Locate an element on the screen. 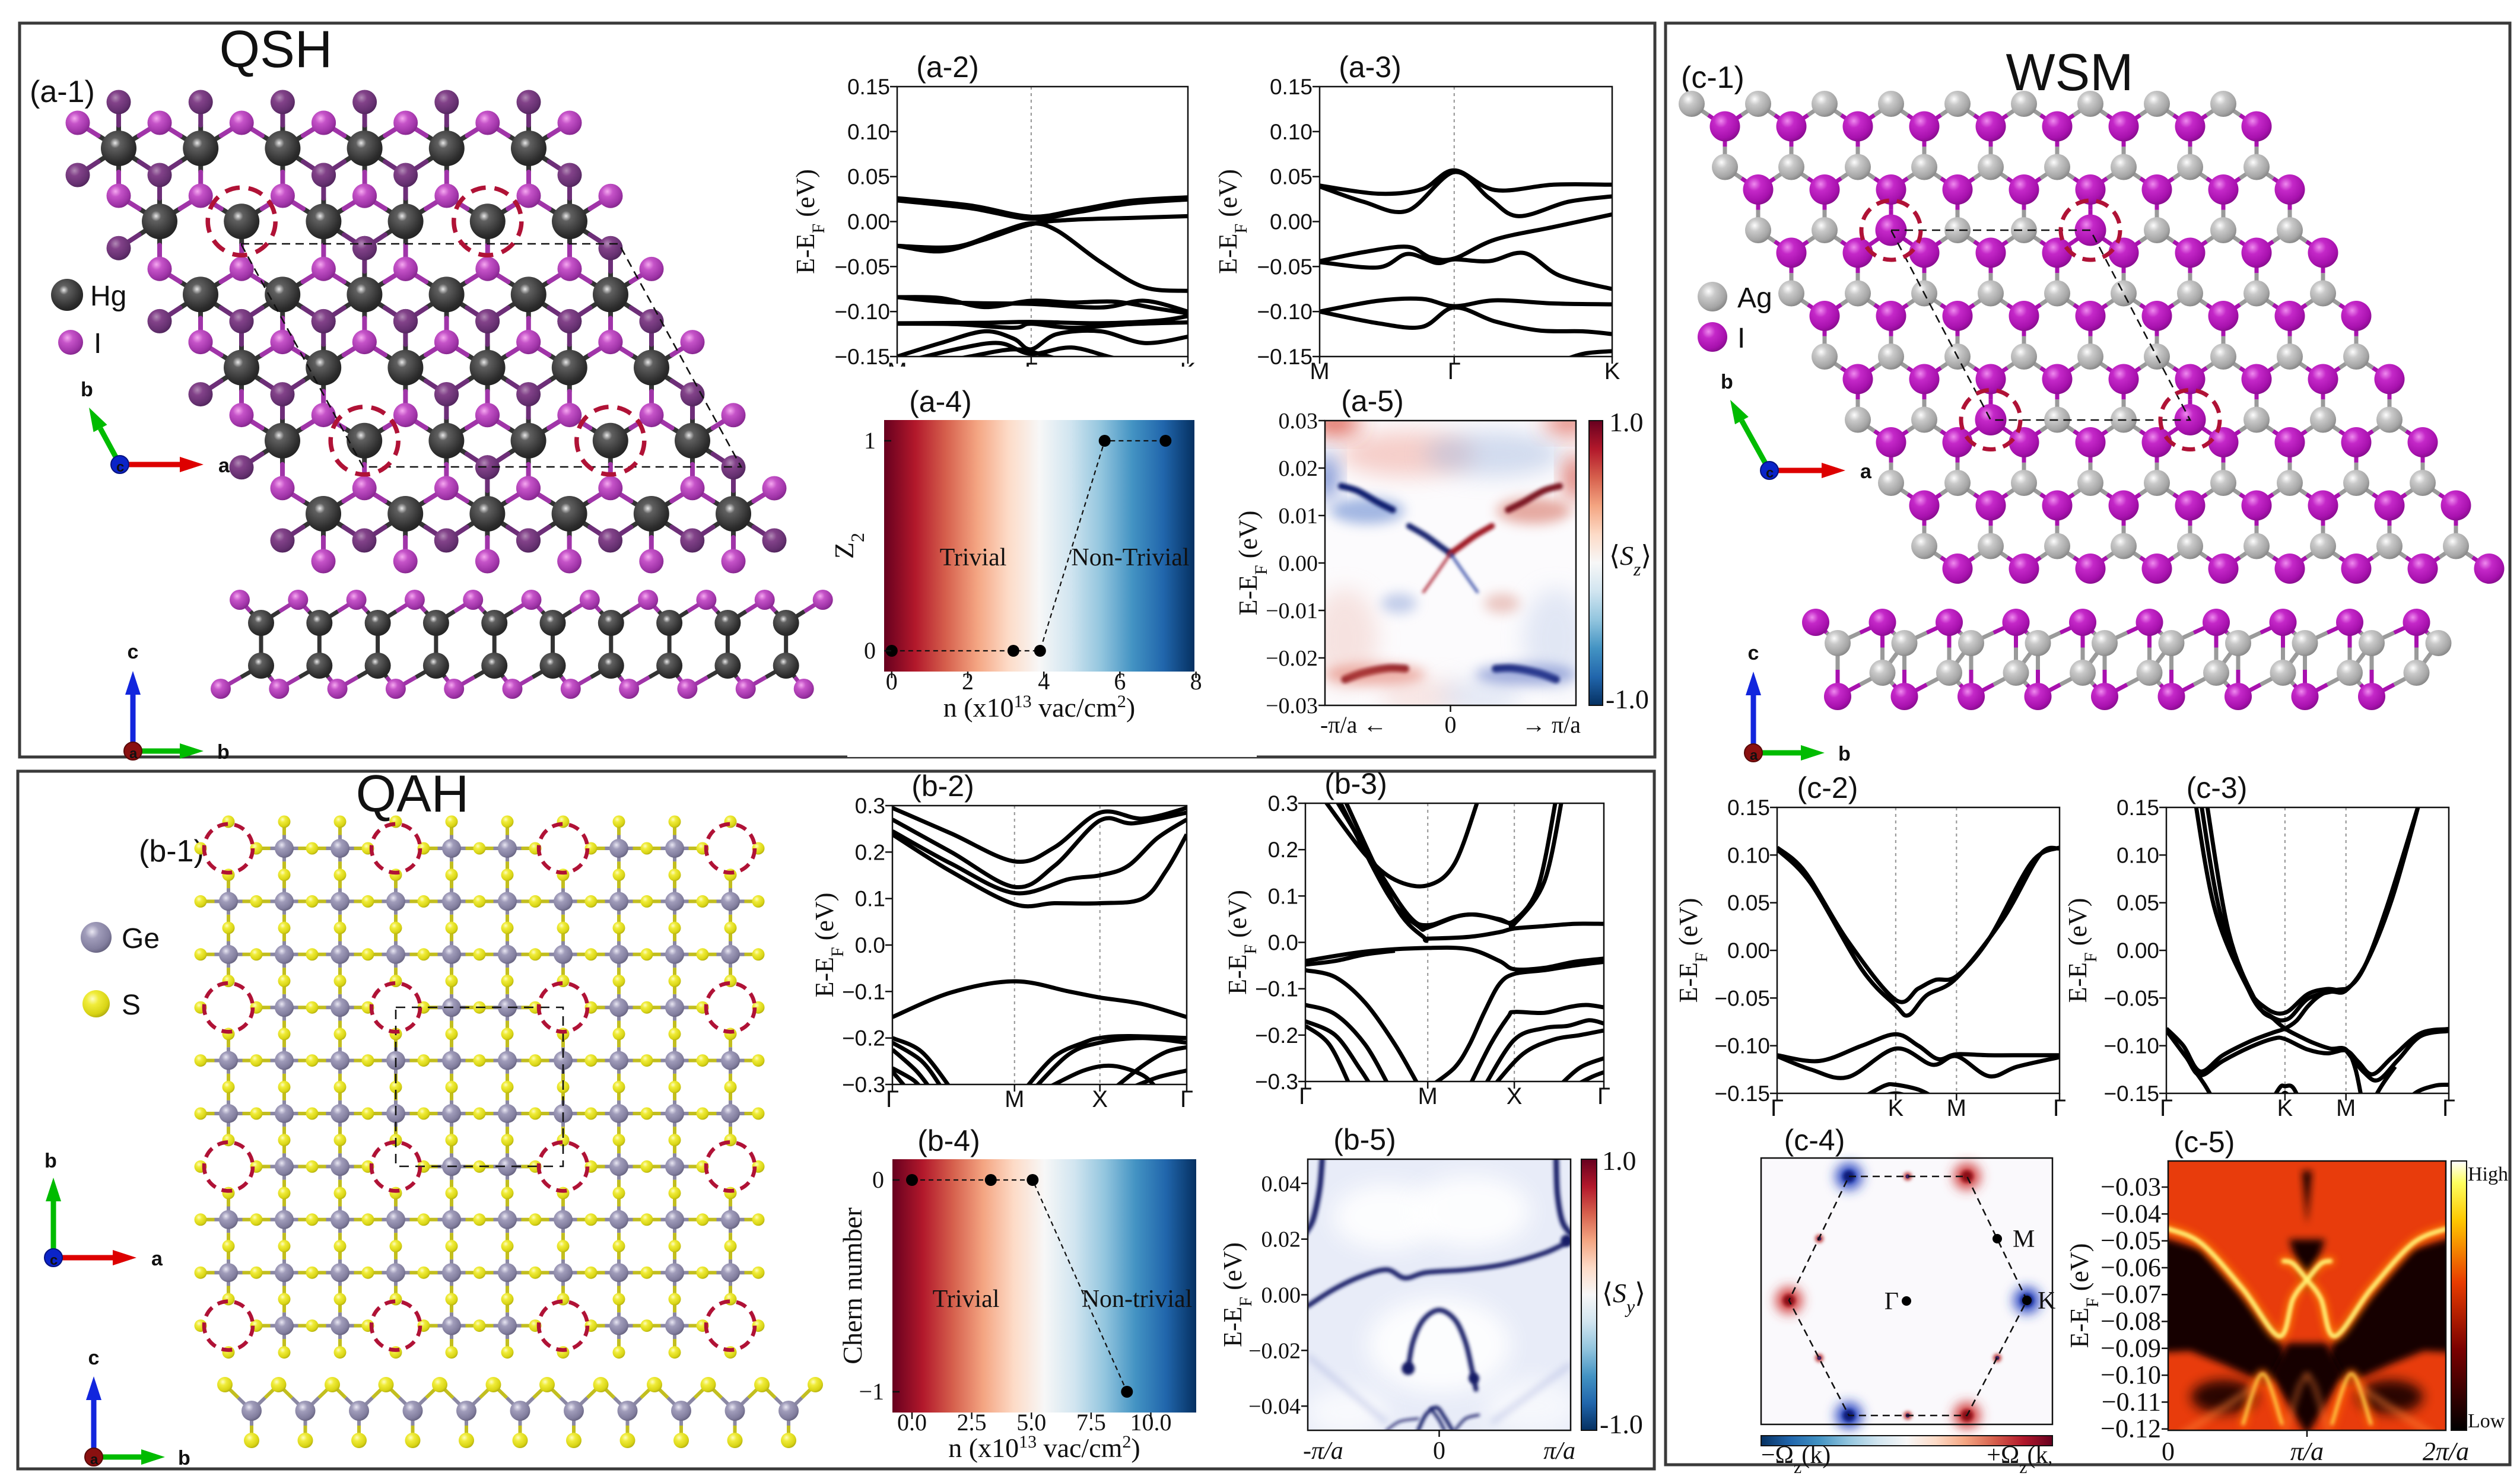  svg-text: X is located at coordinates (1100, 1099).